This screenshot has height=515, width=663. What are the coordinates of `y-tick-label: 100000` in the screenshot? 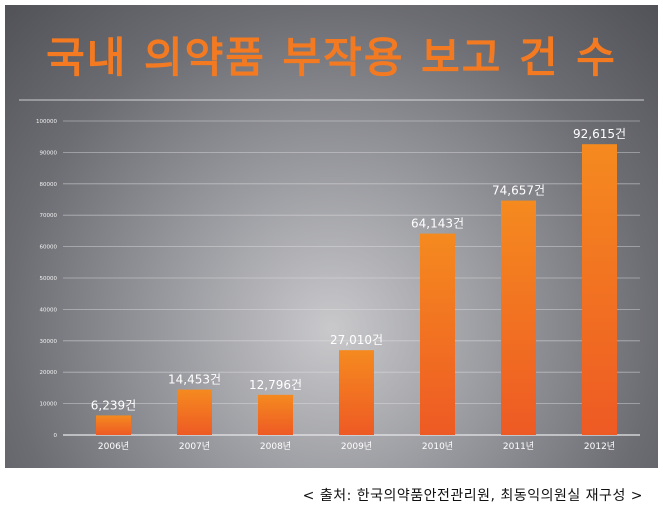 It's located at (46, 122).